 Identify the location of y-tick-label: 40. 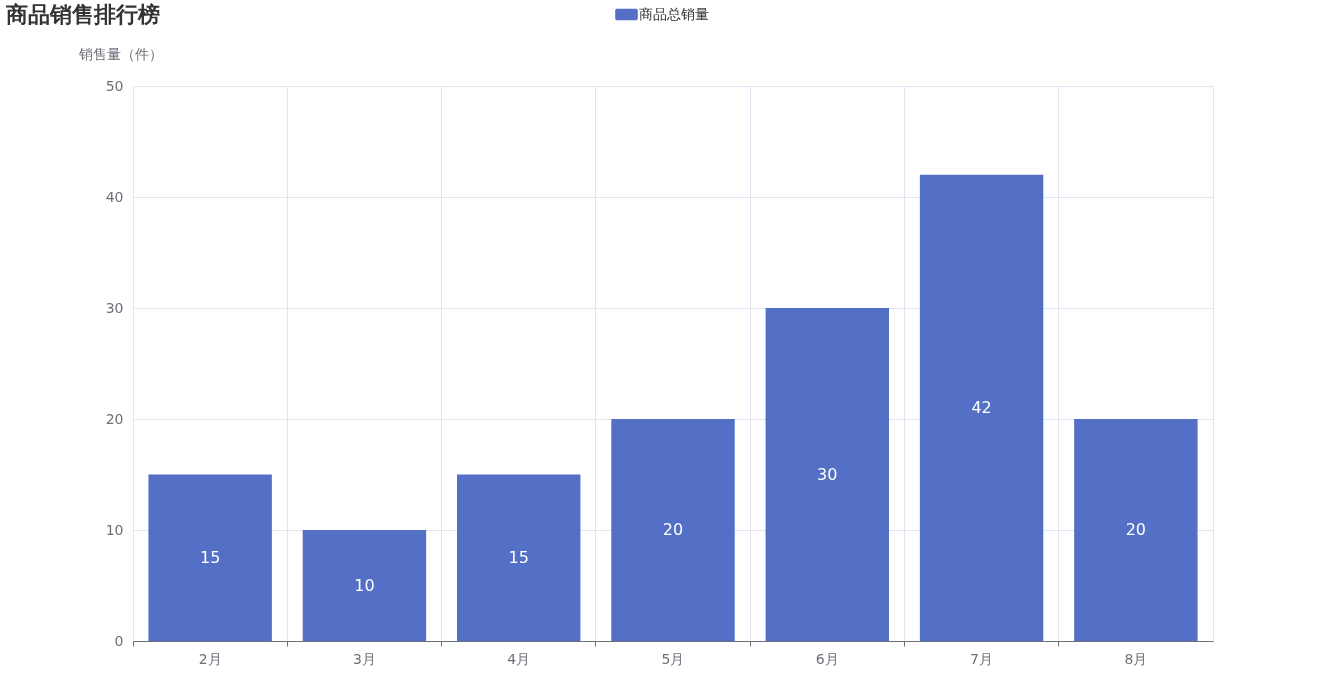
(114, 196).